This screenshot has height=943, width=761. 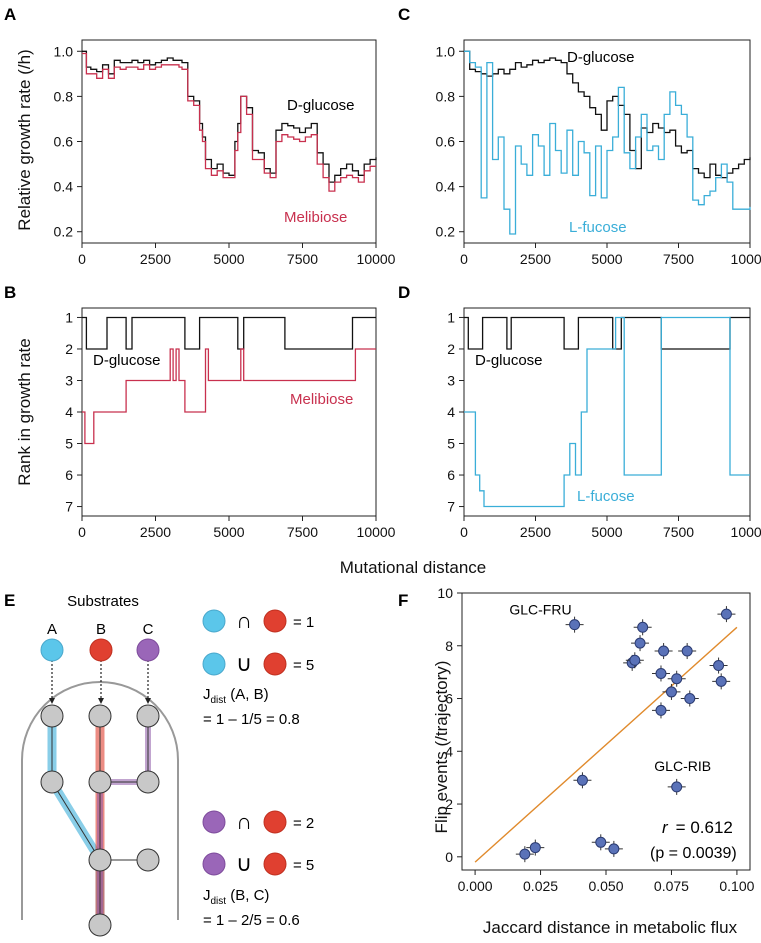 I want to click on stat-r: r = 0.612, so click(x=697, y=827).